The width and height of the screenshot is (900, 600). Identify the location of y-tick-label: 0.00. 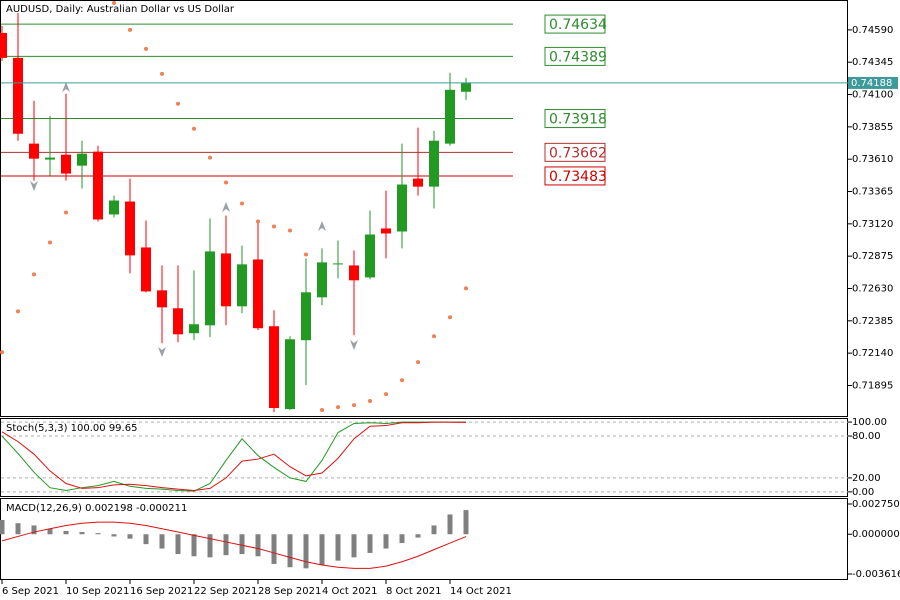
(863, 492).